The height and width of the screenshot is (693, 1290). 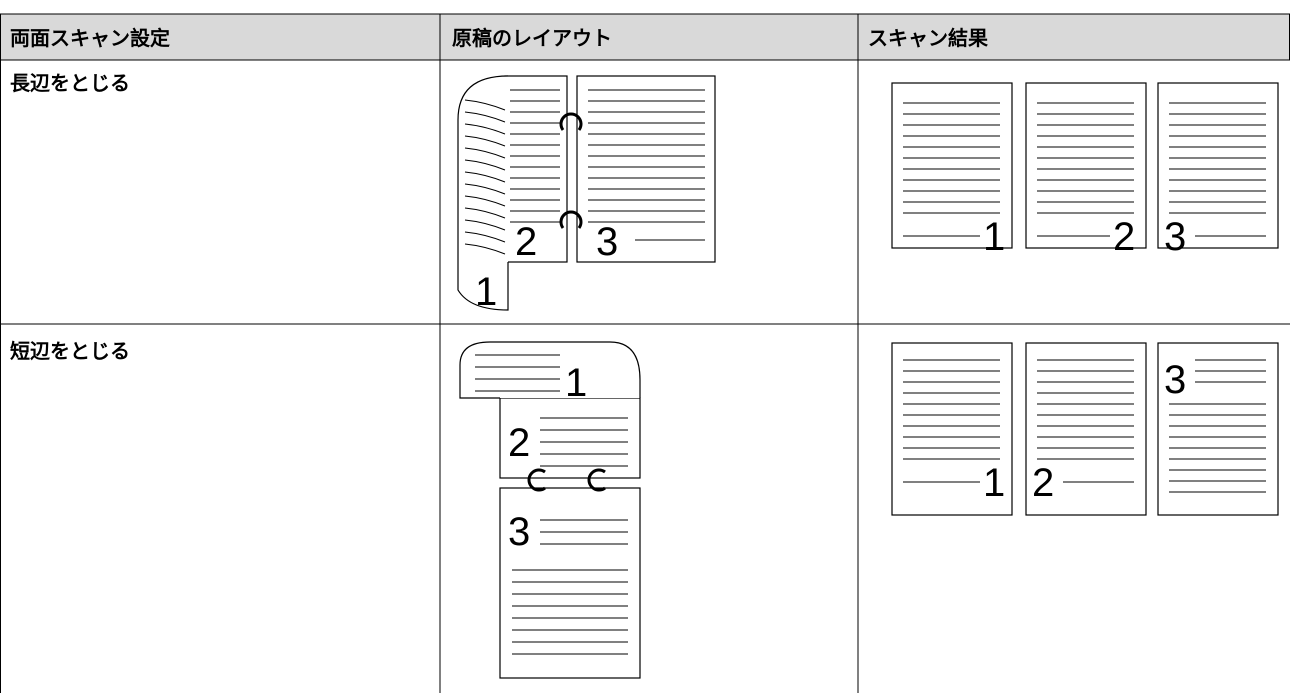 What do you see at coordinates (532, 38) in the screenshot?
I see `header-cell: 原稿のレイアウト` at bounding box center [532, 38].